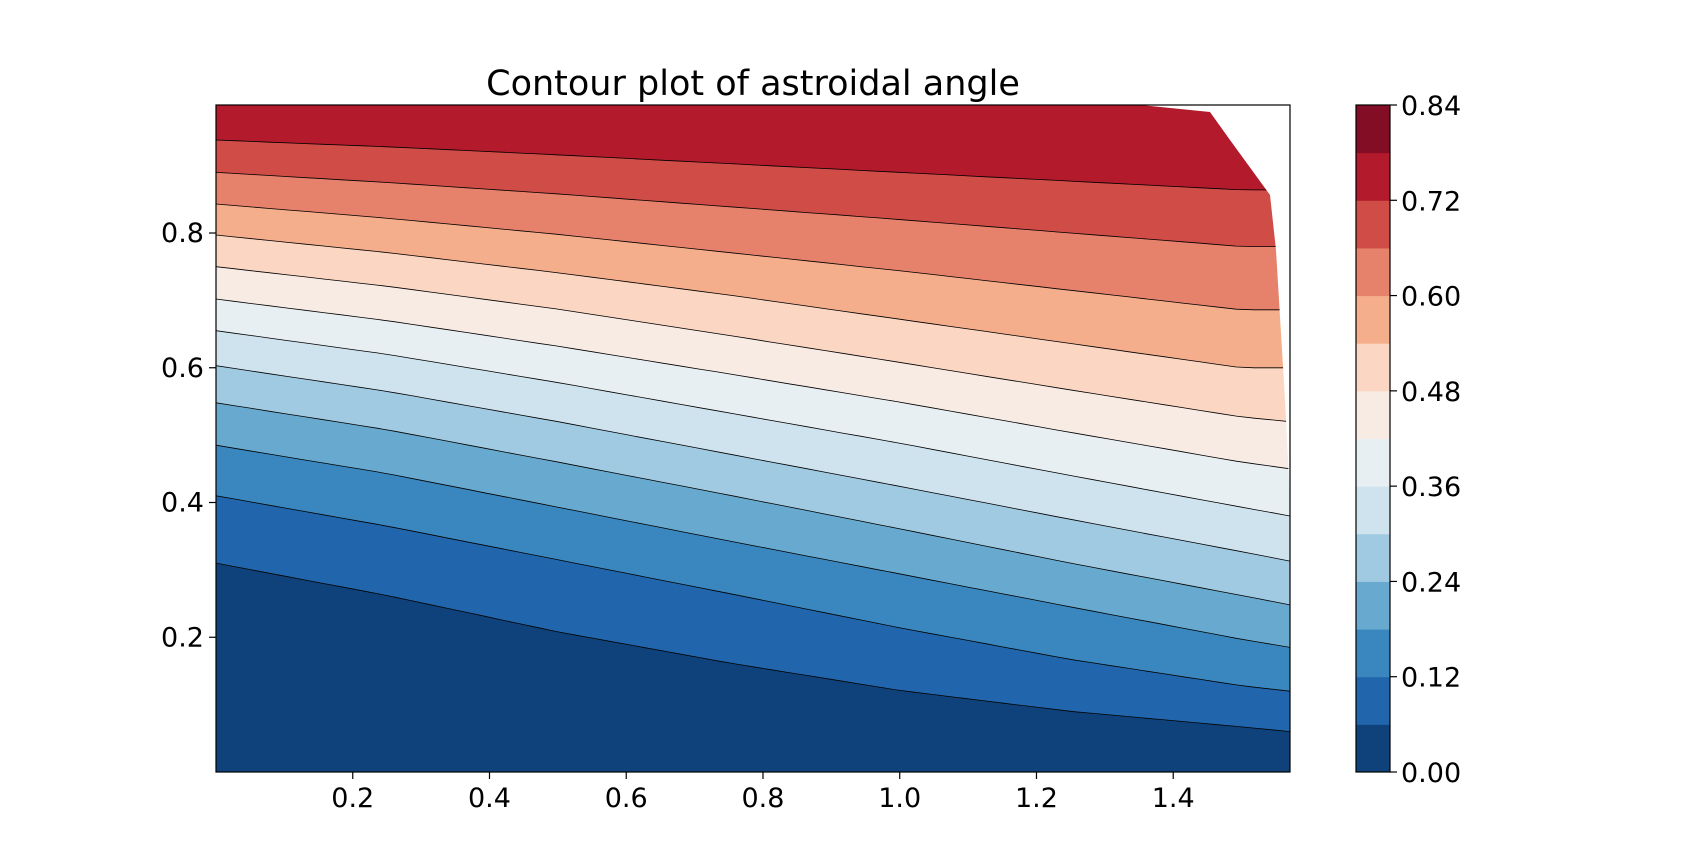 This screenshot has height=861, width=1707. Describe the element at coordinates (626, 798) in the screenshot. I see `x-tick-label: 0.6` at that location.